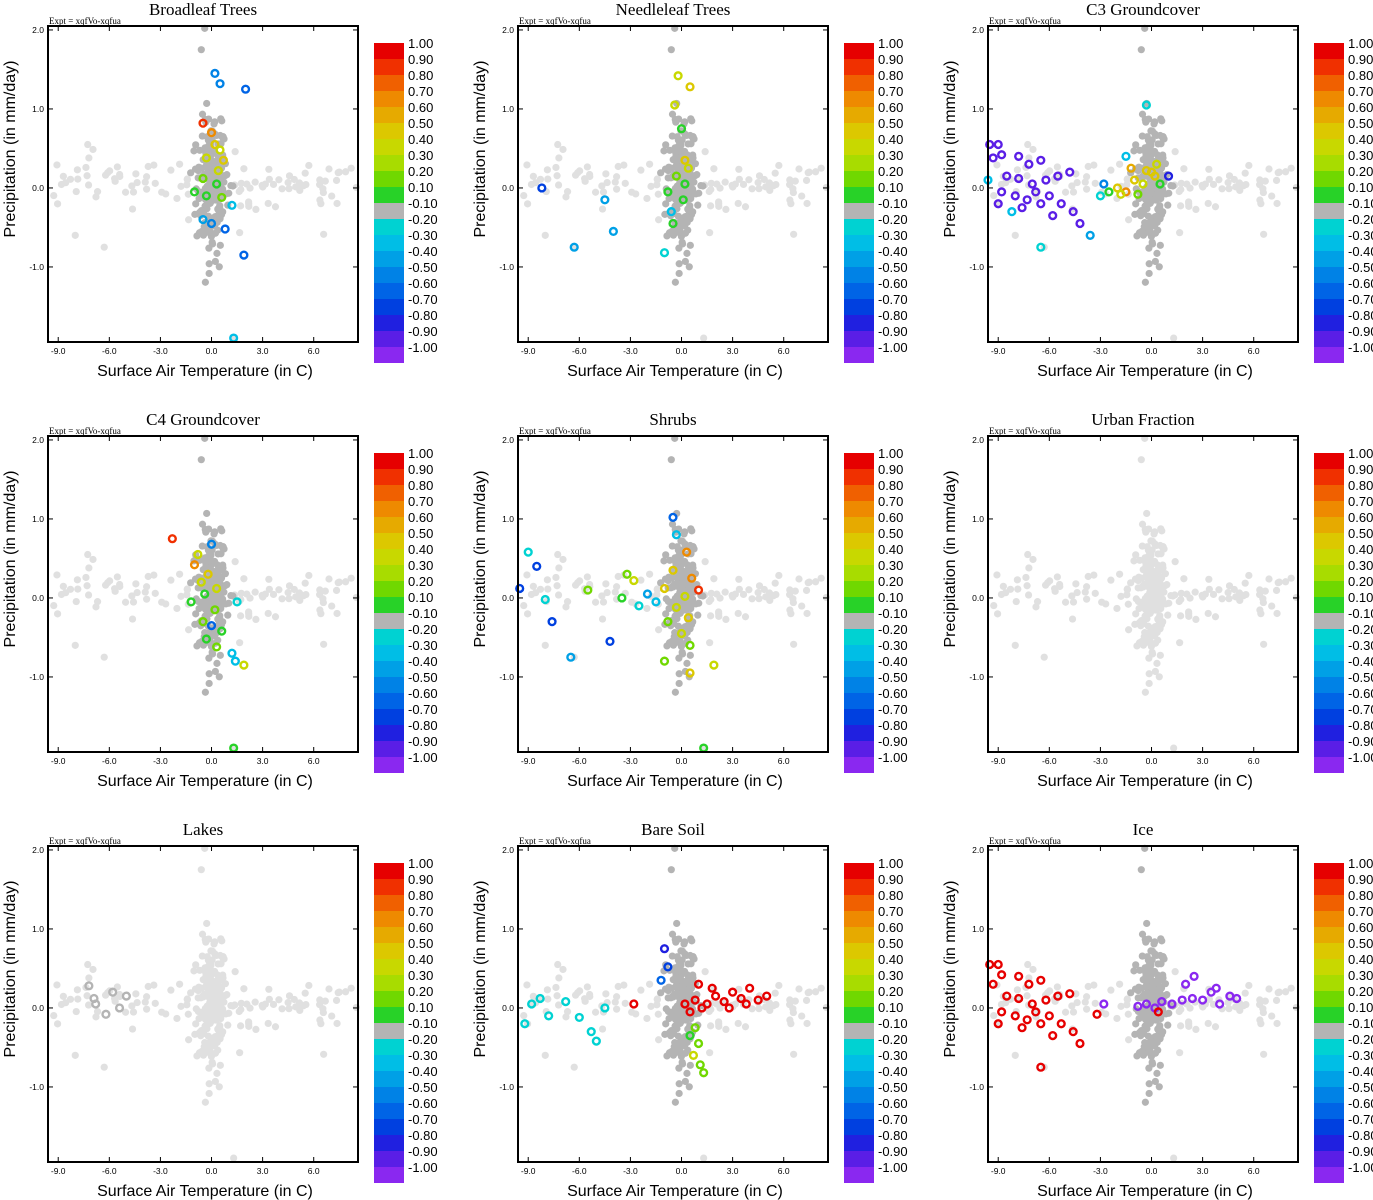  What do you see at coordinates (890, 895) in the screenshot?
I see `colorbar-label: 0.80` at bounding box center [890, 895].